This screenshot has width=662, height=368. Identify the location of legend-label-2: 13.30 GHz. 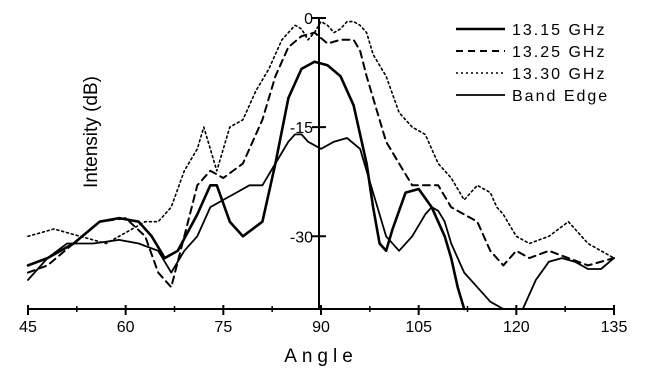
(559, 74).